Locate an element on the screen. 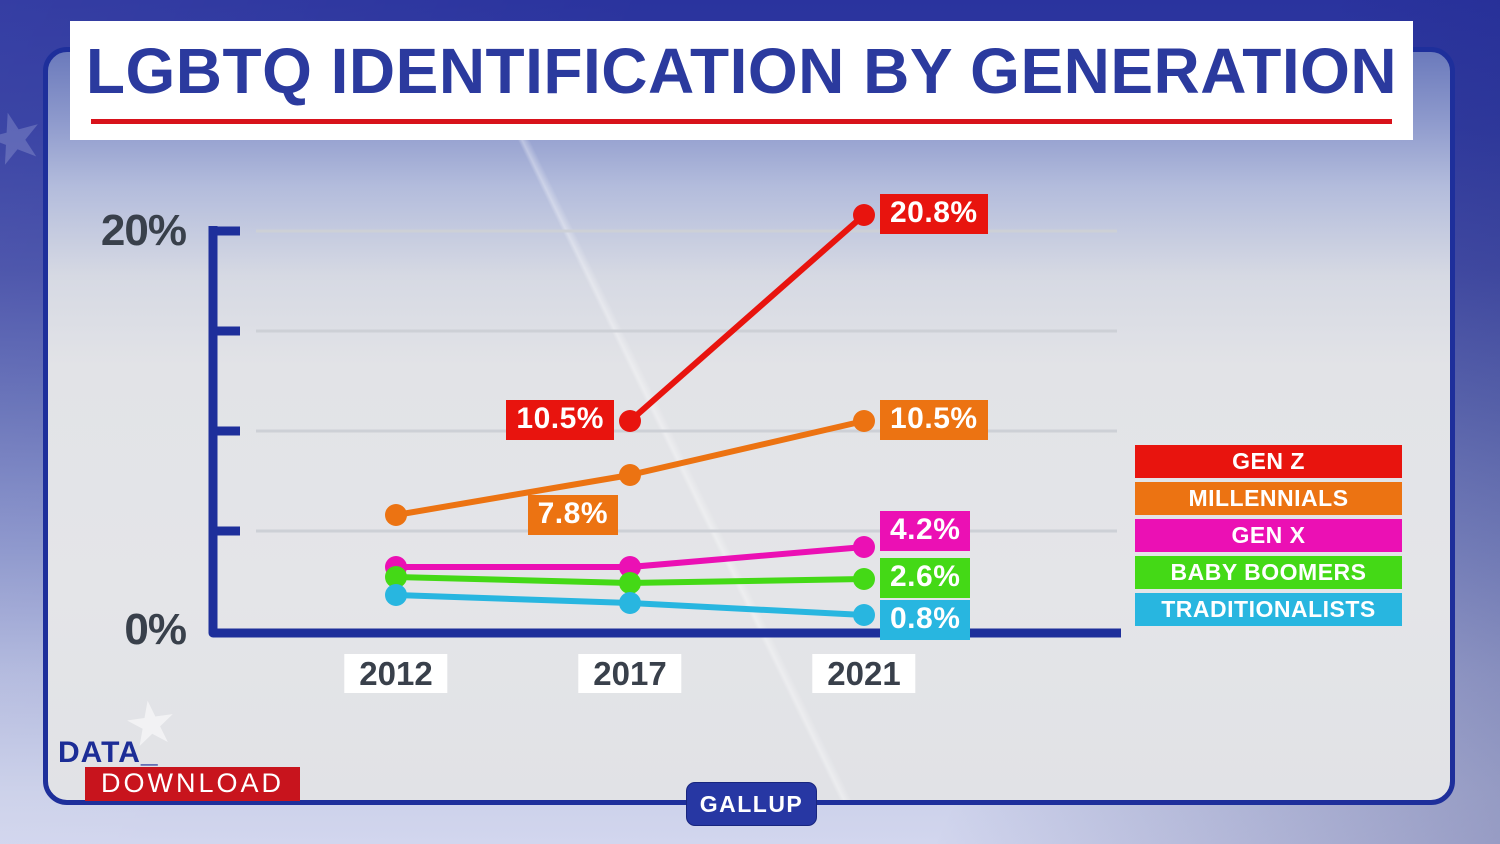 This screenshot has height=844, width=1500. data-label-7.8%: 7.8% is located at coordinates (572, 515).